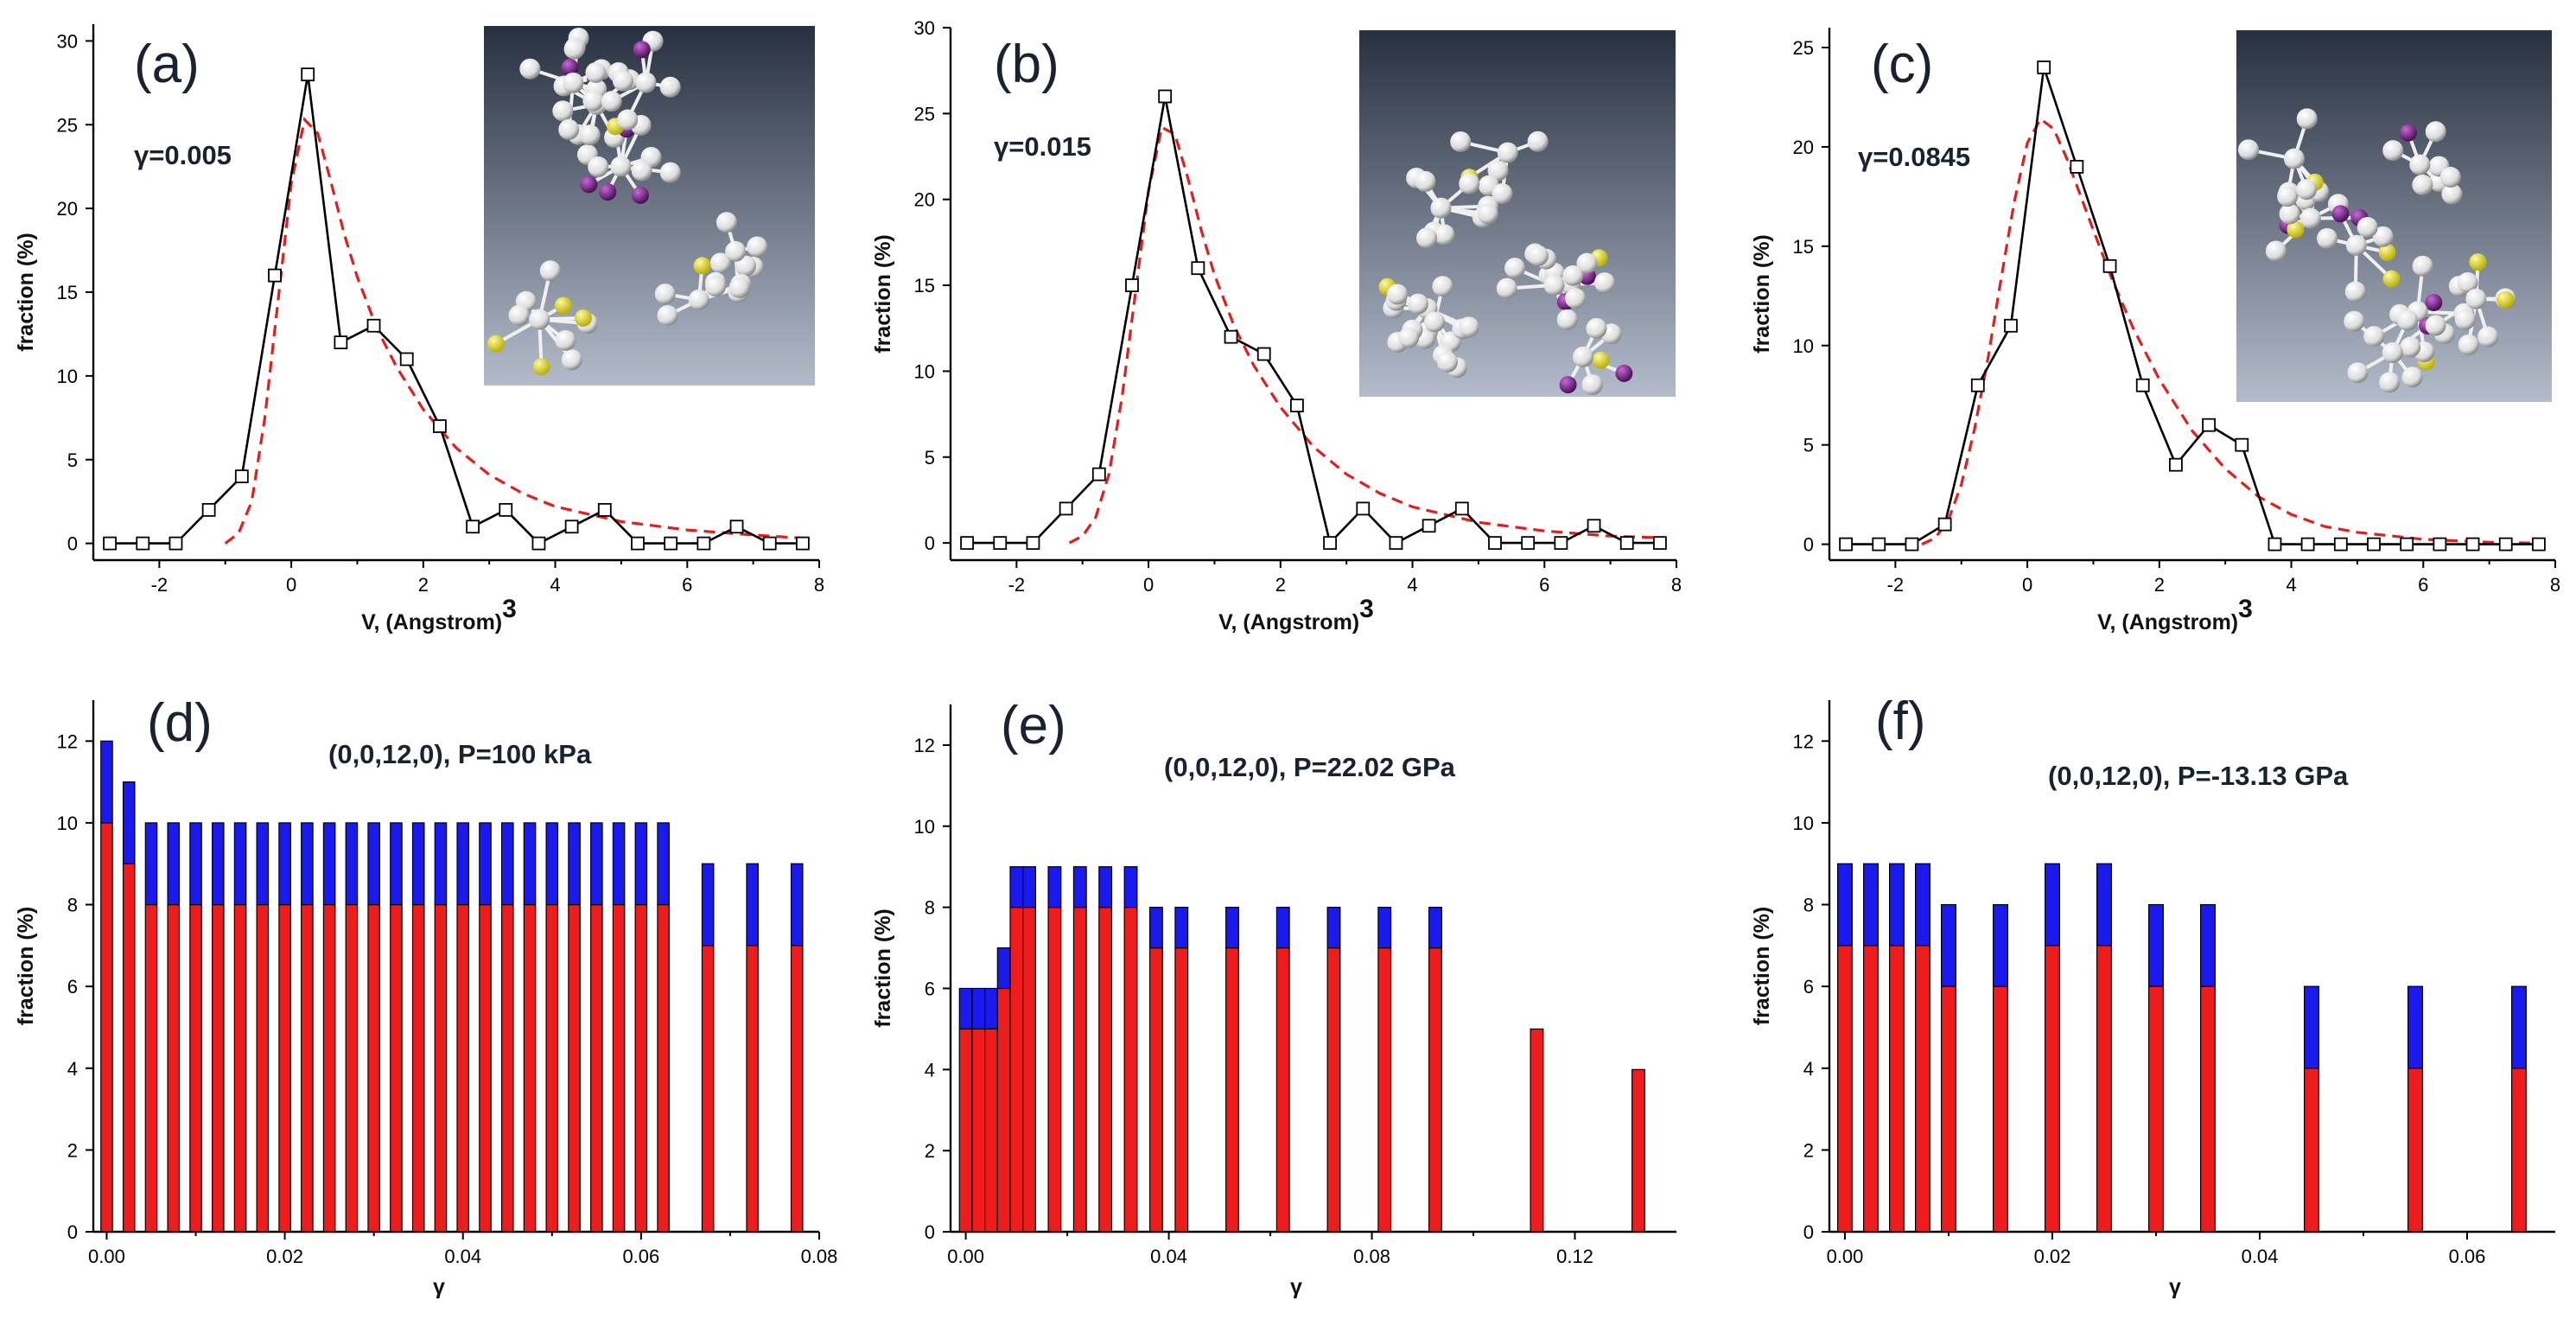 This screenshot has height=1326, width=2576. I want to click on data-line, so click(1314, 321).